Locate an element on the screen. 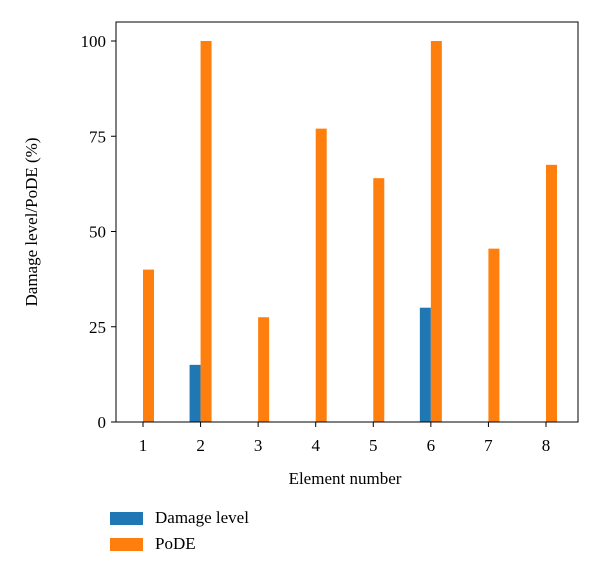 The height and width of the screenshot is (570, 600). x-tick-label-8: 8 is located at coordinates (546, 445).